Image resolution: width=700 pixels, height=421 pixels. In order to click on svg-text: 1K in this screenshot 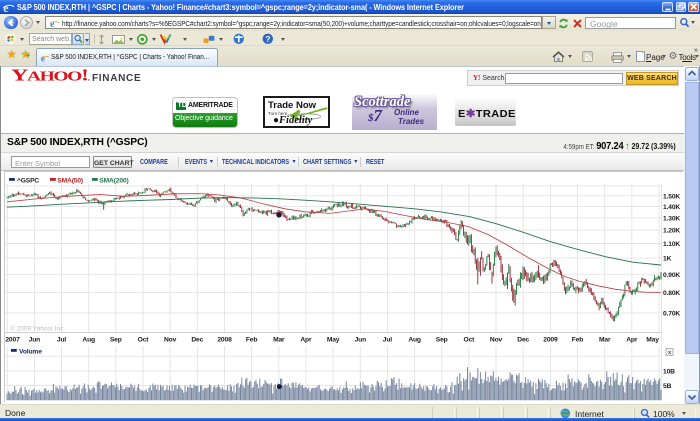, I will do `click(667, 259)`.